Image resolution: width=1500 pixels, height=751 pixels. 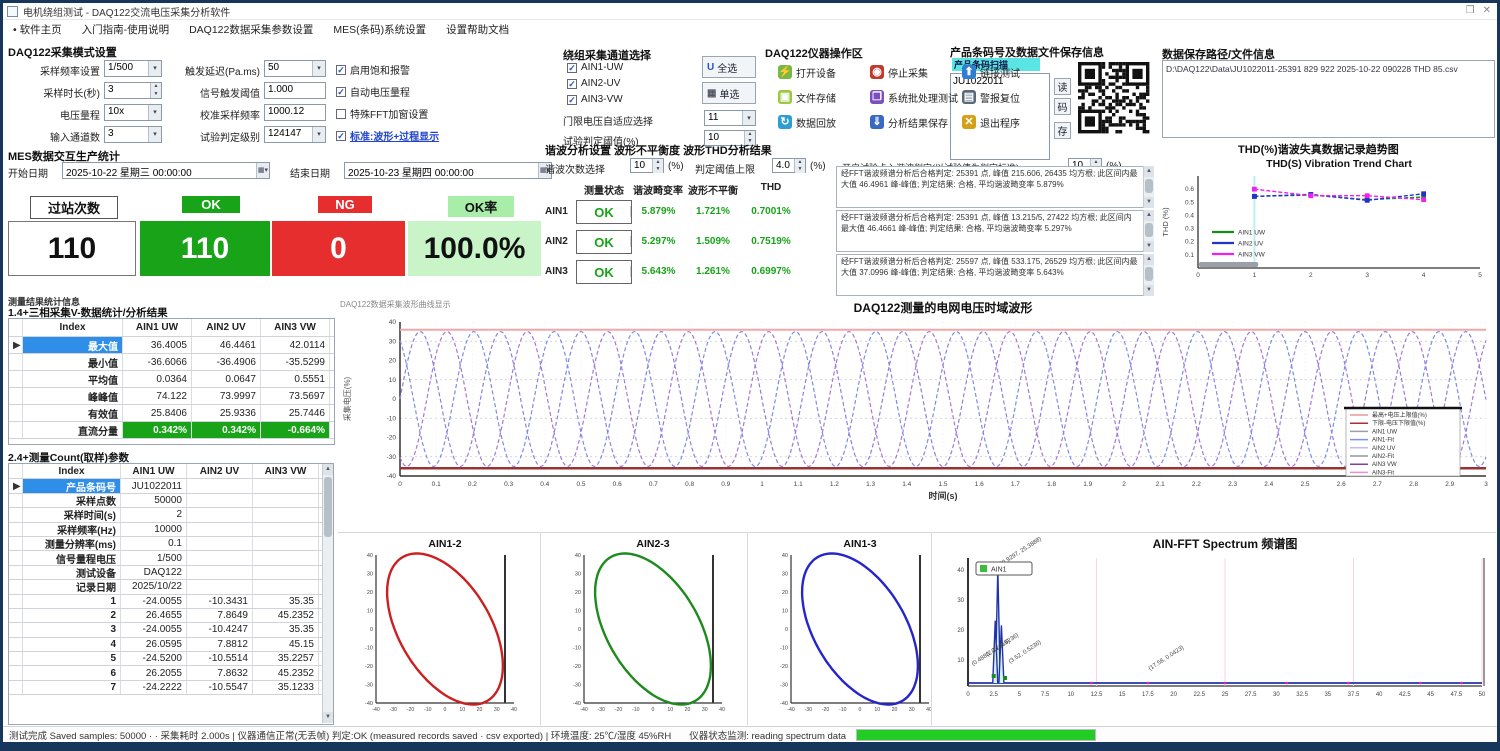 What do you see at coordinates (166, 170) in the screenshot?
I see `start-date-picker: 2025-10-22 星期三 00:00:00 ▦▾` at bounding box center [166, 170].